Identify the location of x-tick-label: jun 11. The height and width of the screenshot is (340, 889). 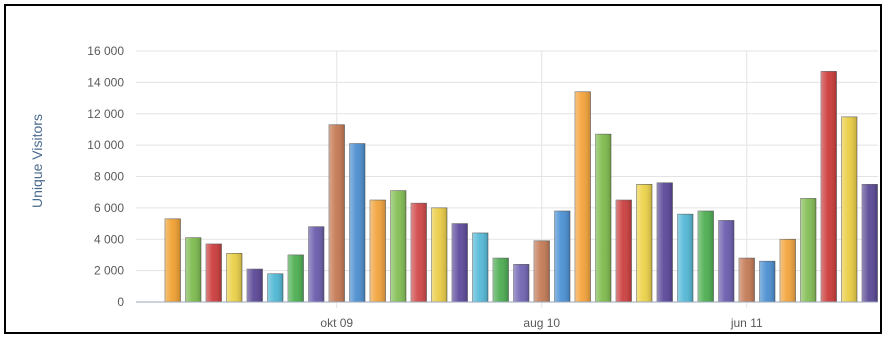
(746, 323).